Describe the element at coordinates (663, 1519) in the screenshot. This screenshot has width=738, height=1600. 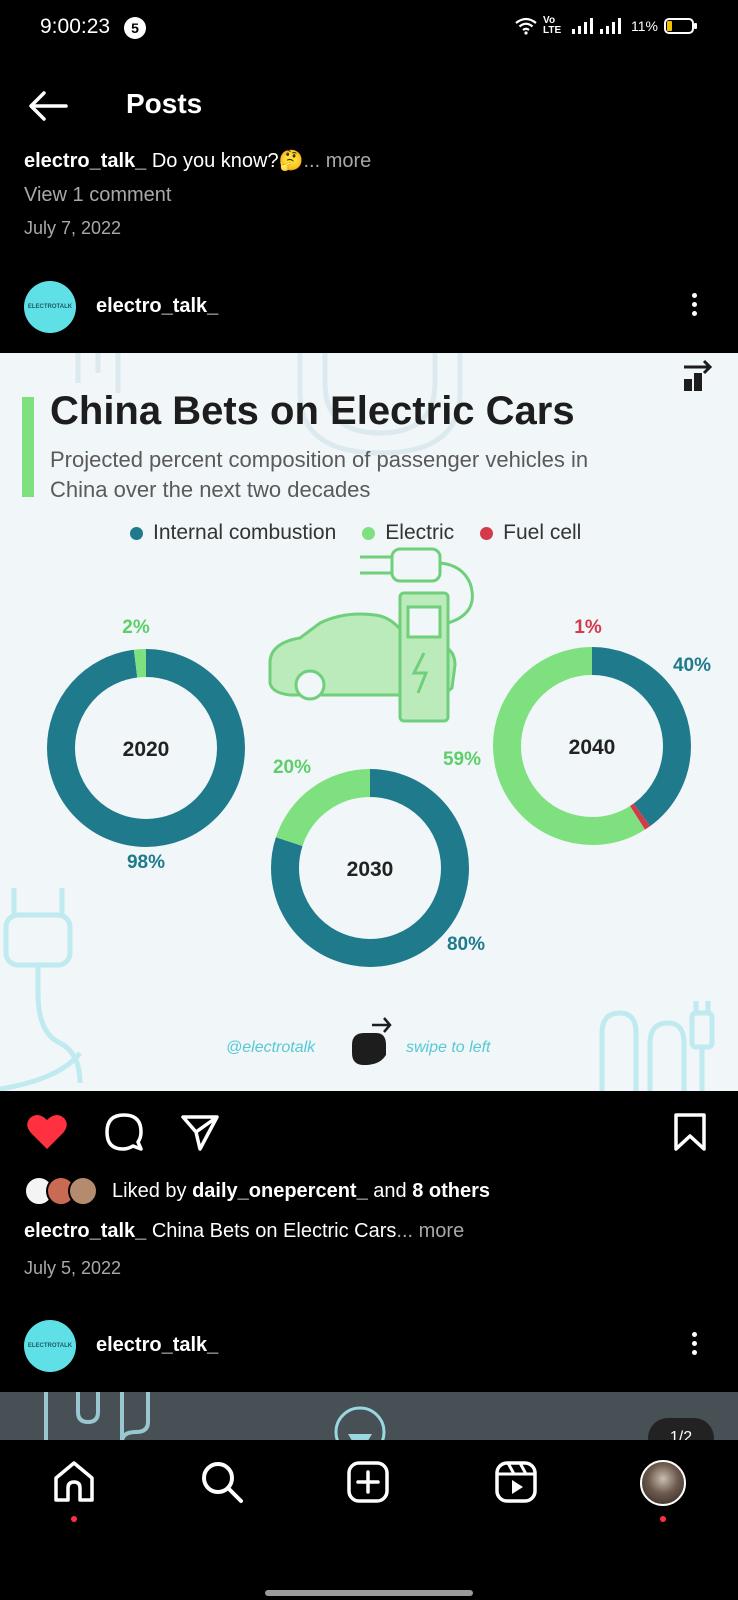
I see `profile-notification-dot` at that location.